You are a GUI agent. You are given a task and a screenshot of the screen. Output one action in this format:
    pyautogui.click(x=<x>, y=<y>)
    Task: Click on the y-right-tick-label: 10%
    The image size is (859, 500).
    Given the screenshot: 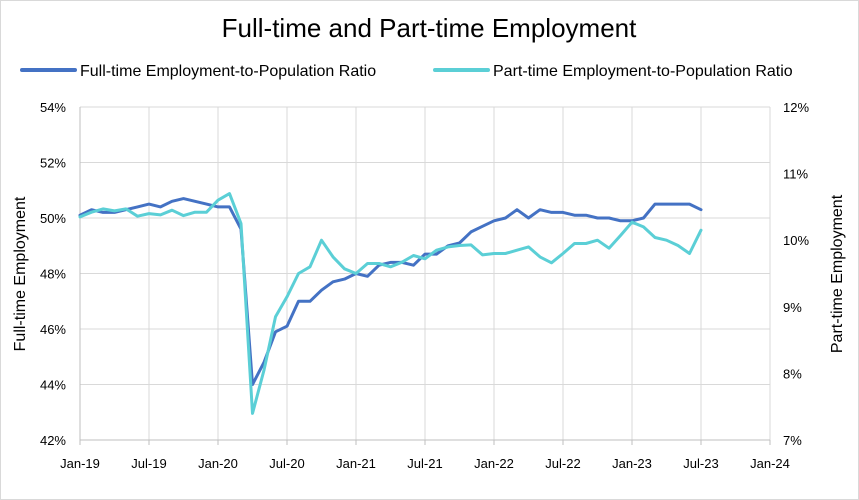 What is the action you would take?
    pyautogui.click(x=796, y=240)
    